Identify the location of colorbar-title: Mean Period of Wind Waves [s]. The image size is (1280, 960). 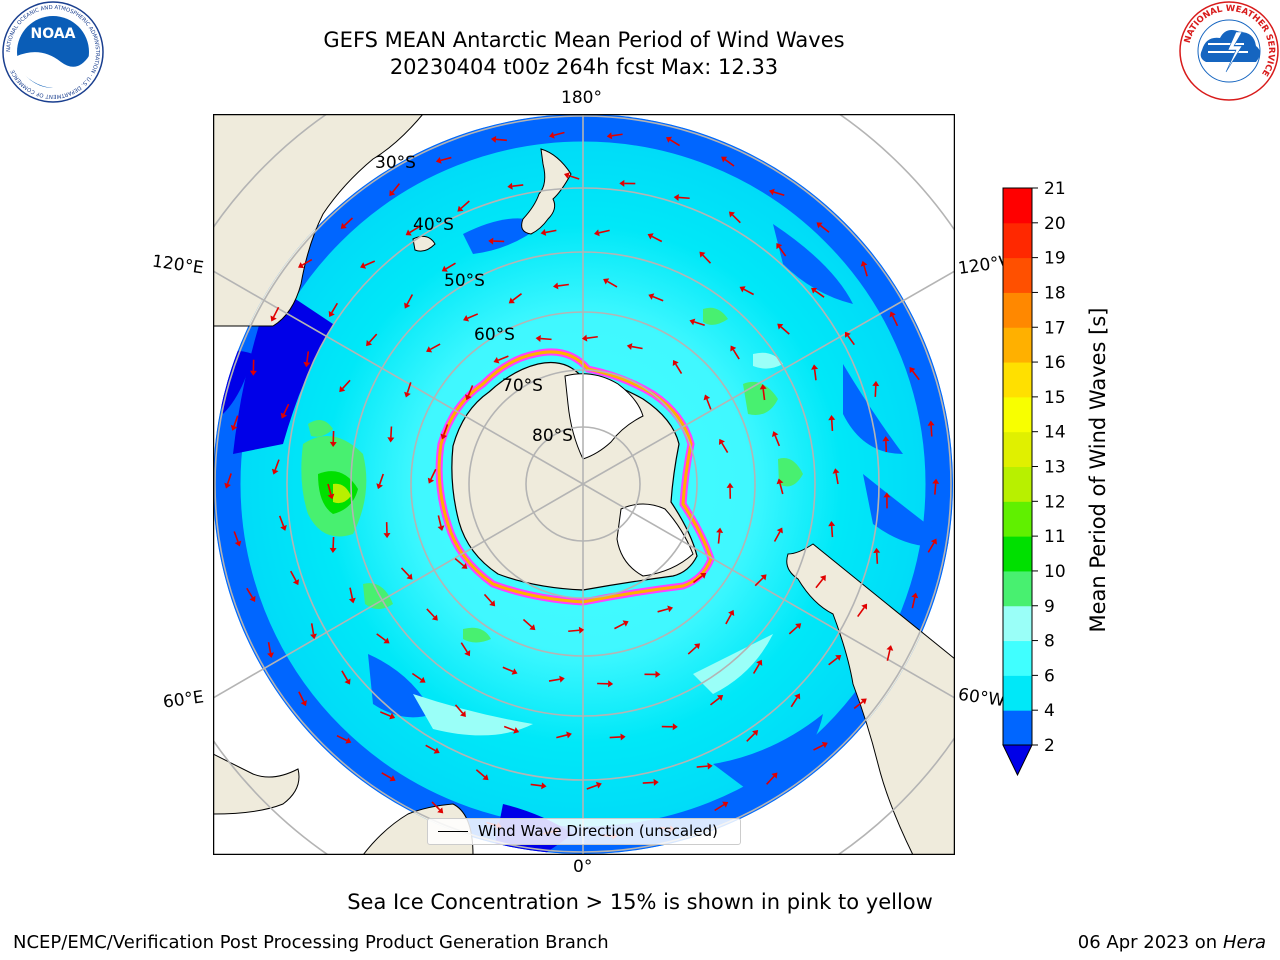
(1098, 470).